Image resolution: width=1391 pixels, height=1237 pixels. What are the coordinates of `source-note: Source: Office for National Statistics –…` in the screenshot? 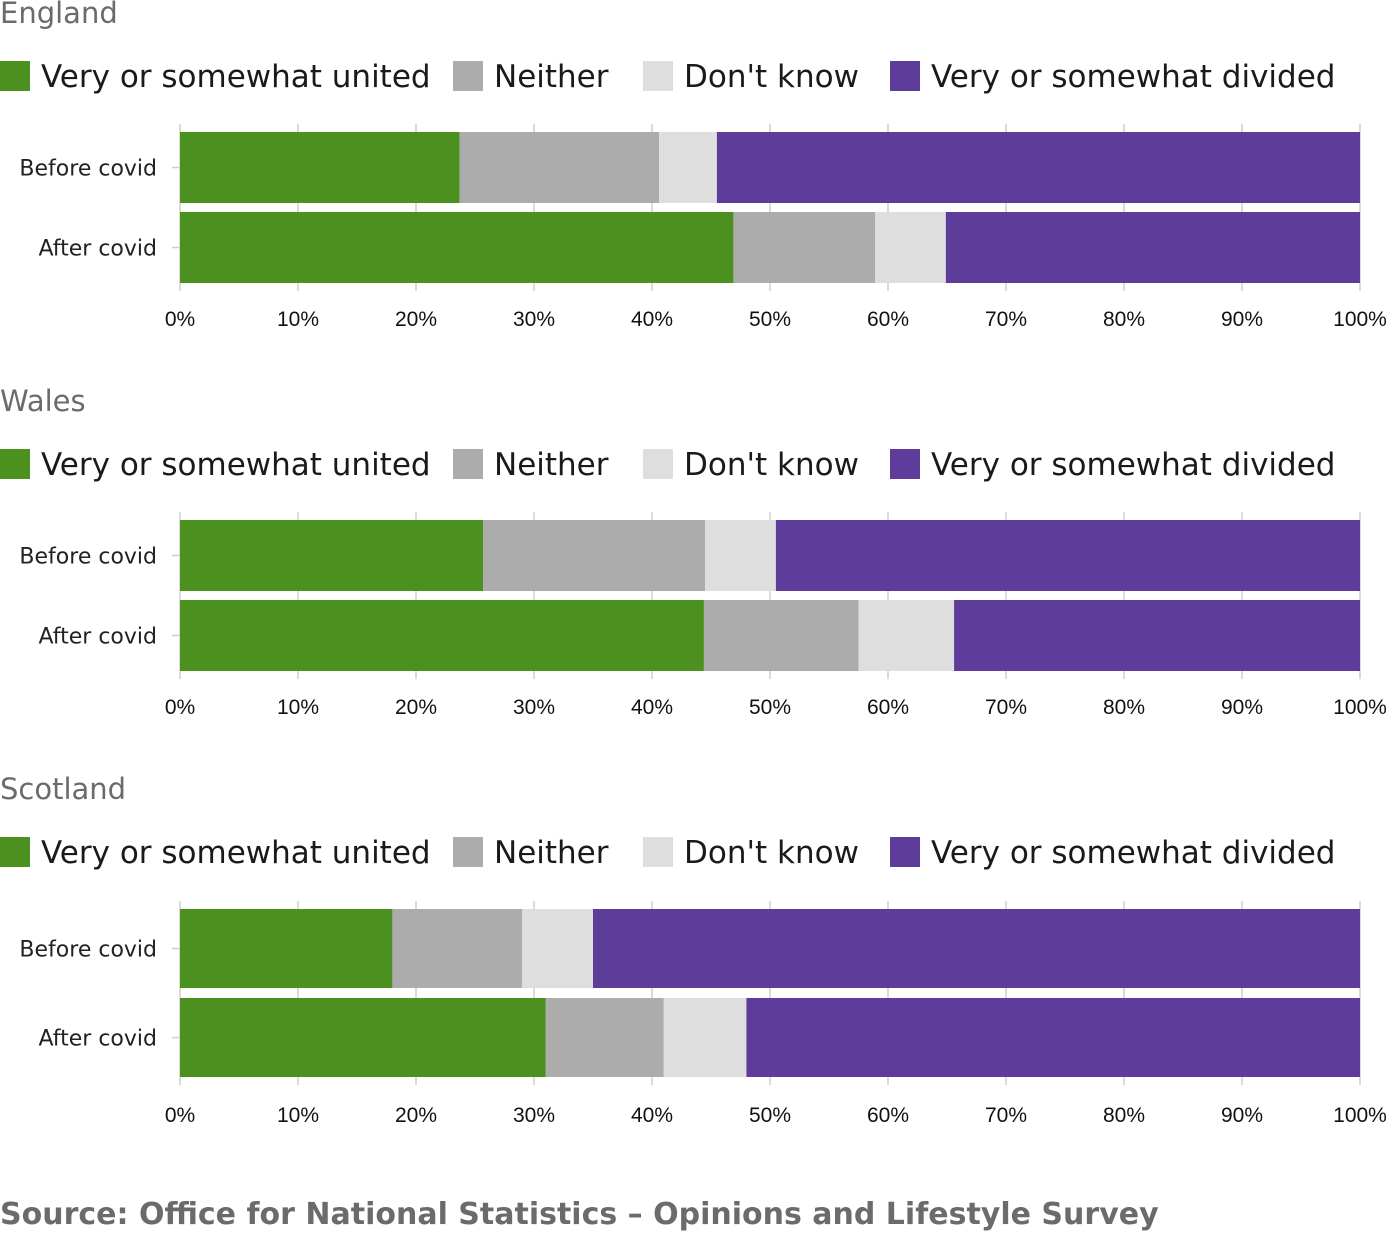 It's located at (579, 1214).